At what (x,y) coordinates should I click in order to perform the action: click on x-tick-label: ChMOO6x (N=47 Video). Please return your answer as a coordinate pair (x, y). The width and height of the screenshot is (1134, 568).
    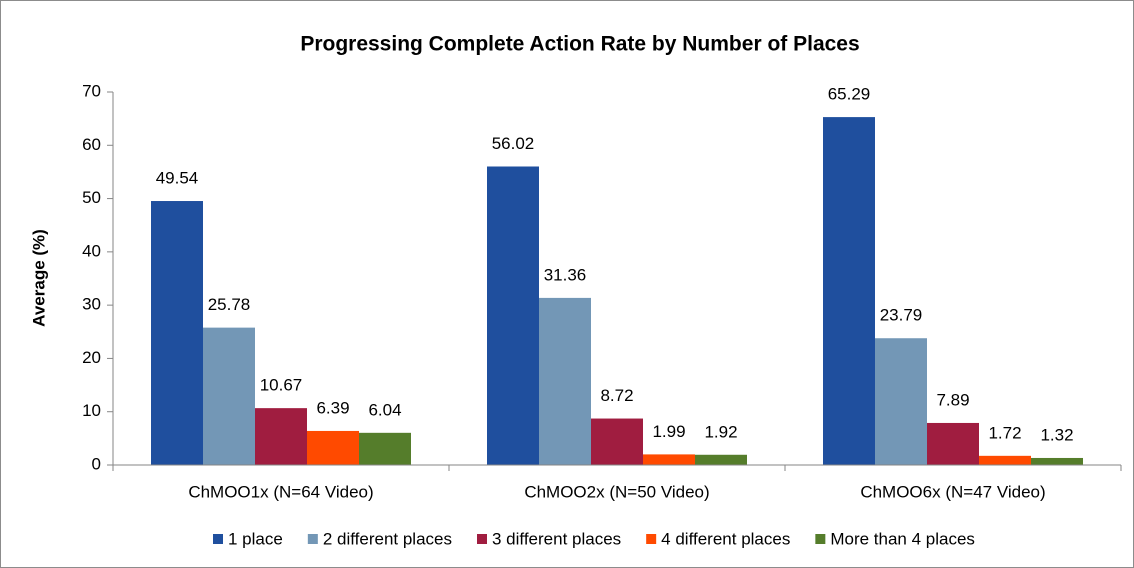
    Looking at the image, I should click on (952, 491).